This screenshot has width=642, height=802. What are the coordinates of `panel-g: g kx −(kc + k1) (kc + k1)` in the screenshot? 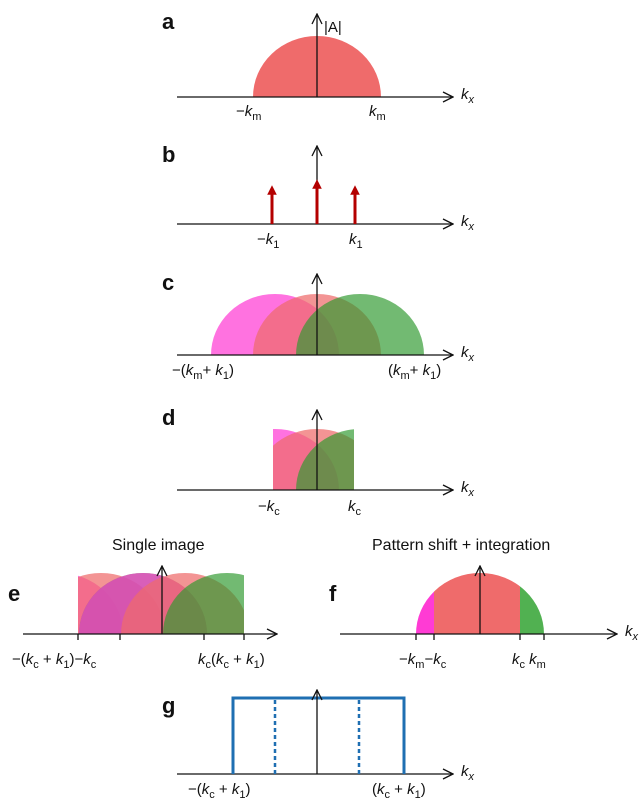 It's located at (318, 745).